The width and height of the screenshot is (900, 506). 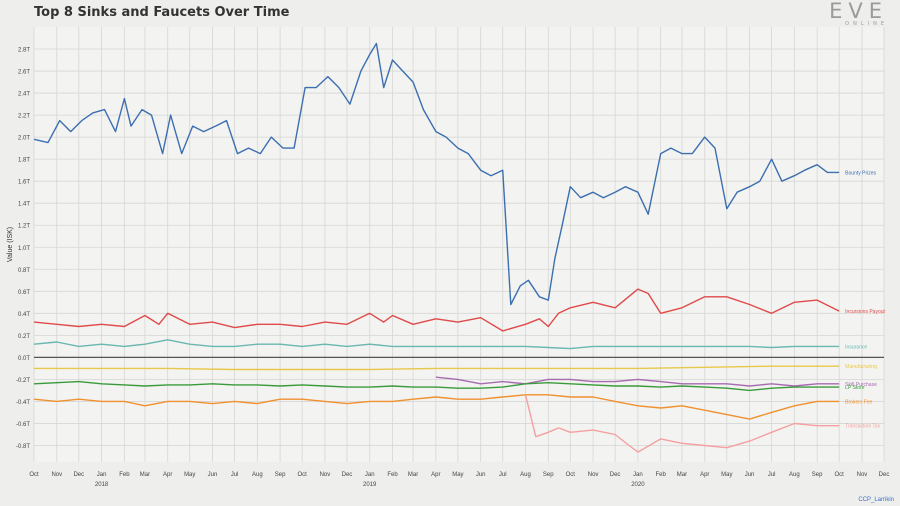 What do you see at coordinates (10, 244) in the screenshot?
I see `y-axis-label: Value (ISK)` at bounding box center [10, 244].